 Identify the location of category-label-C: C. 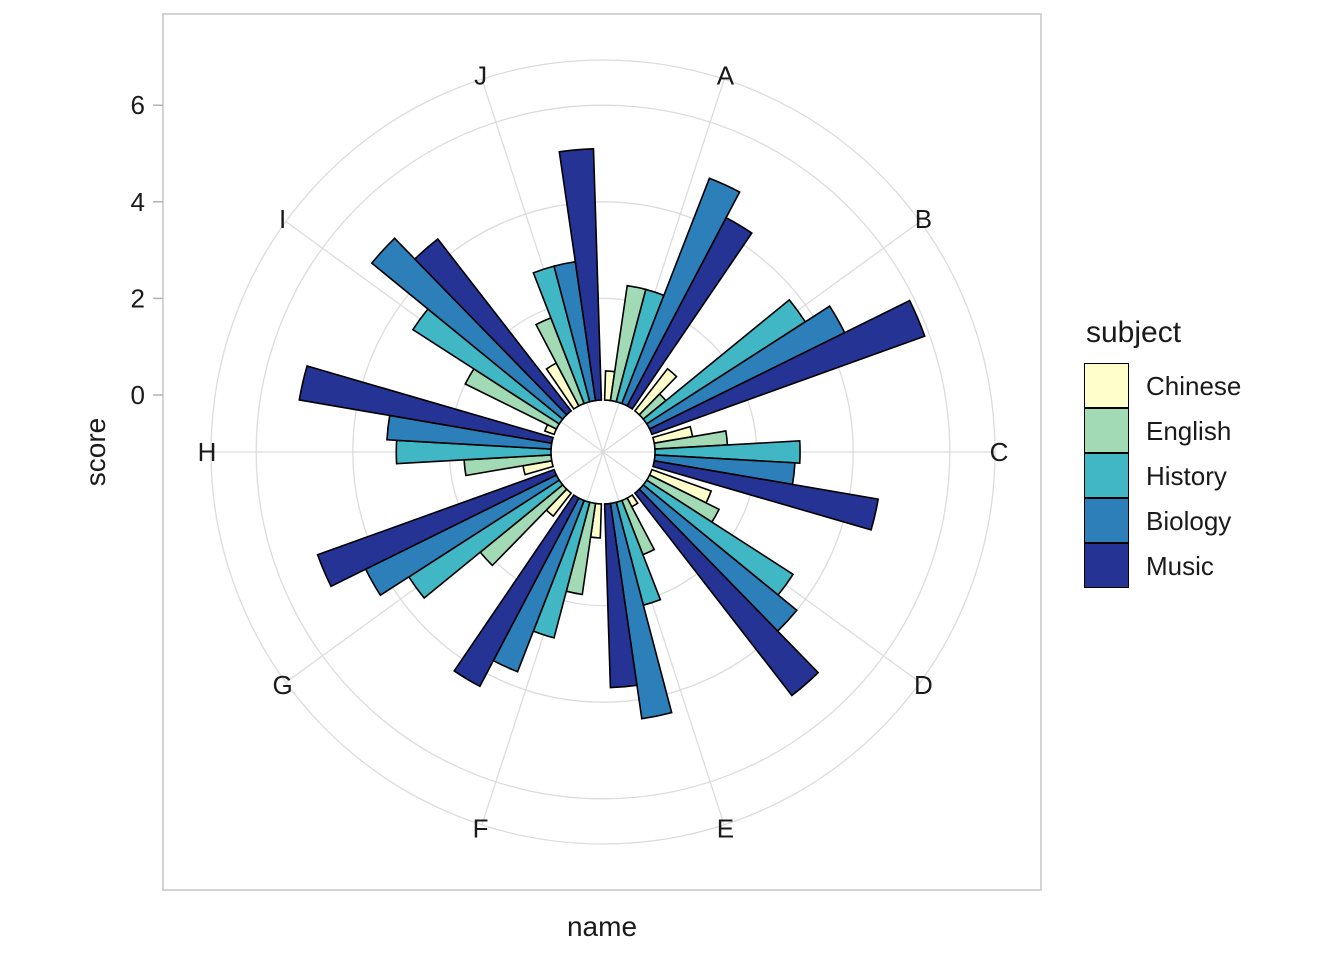
(999, 452).